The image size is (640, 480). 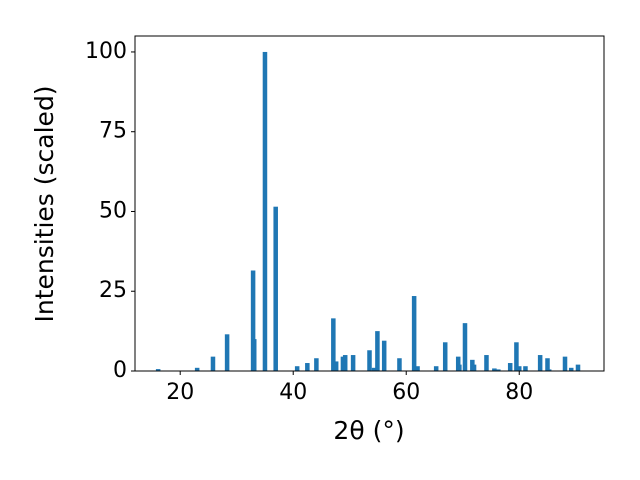 I want to click on x-tick-label: 20, so click(x=180, y=392).